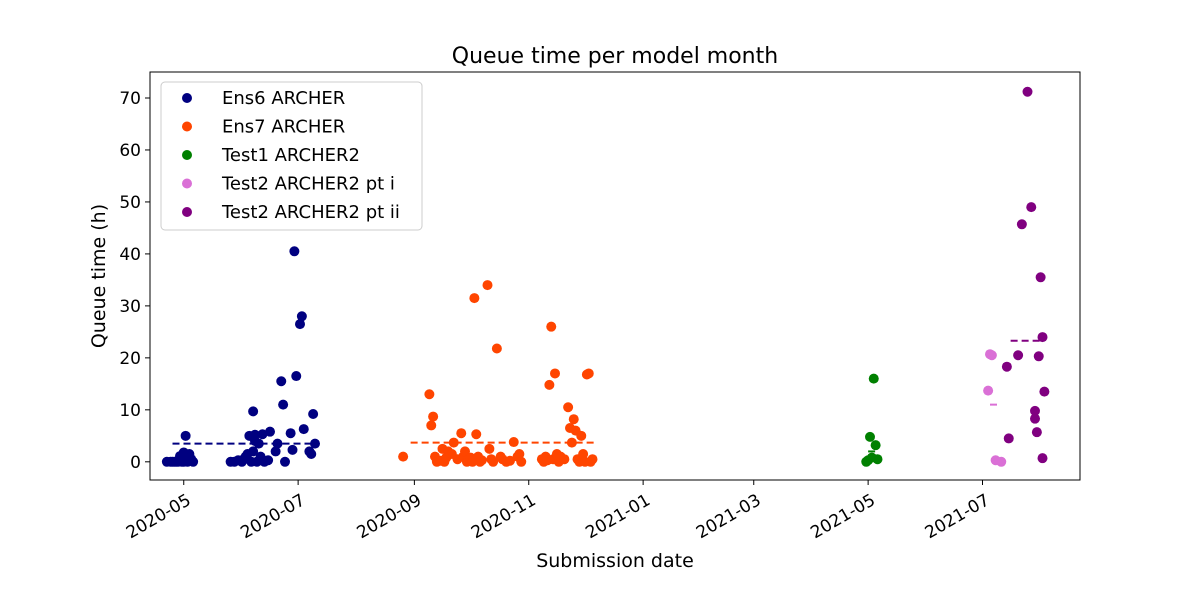 The width and height of the screenshot is (1200, 600). I want to click on y-tick-label: 10, so click(130, 411).